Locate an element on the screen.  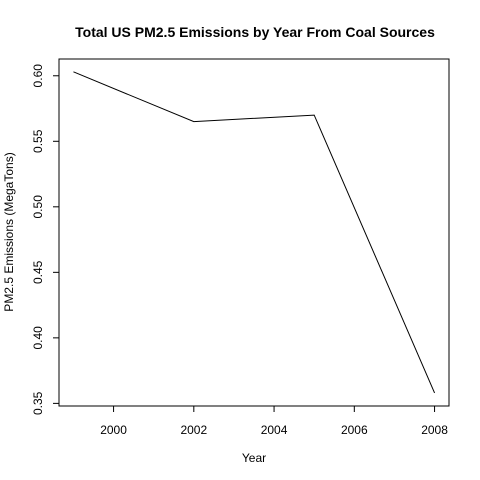
y-tick-label: 0.35 is located at coordinates (38, 403).